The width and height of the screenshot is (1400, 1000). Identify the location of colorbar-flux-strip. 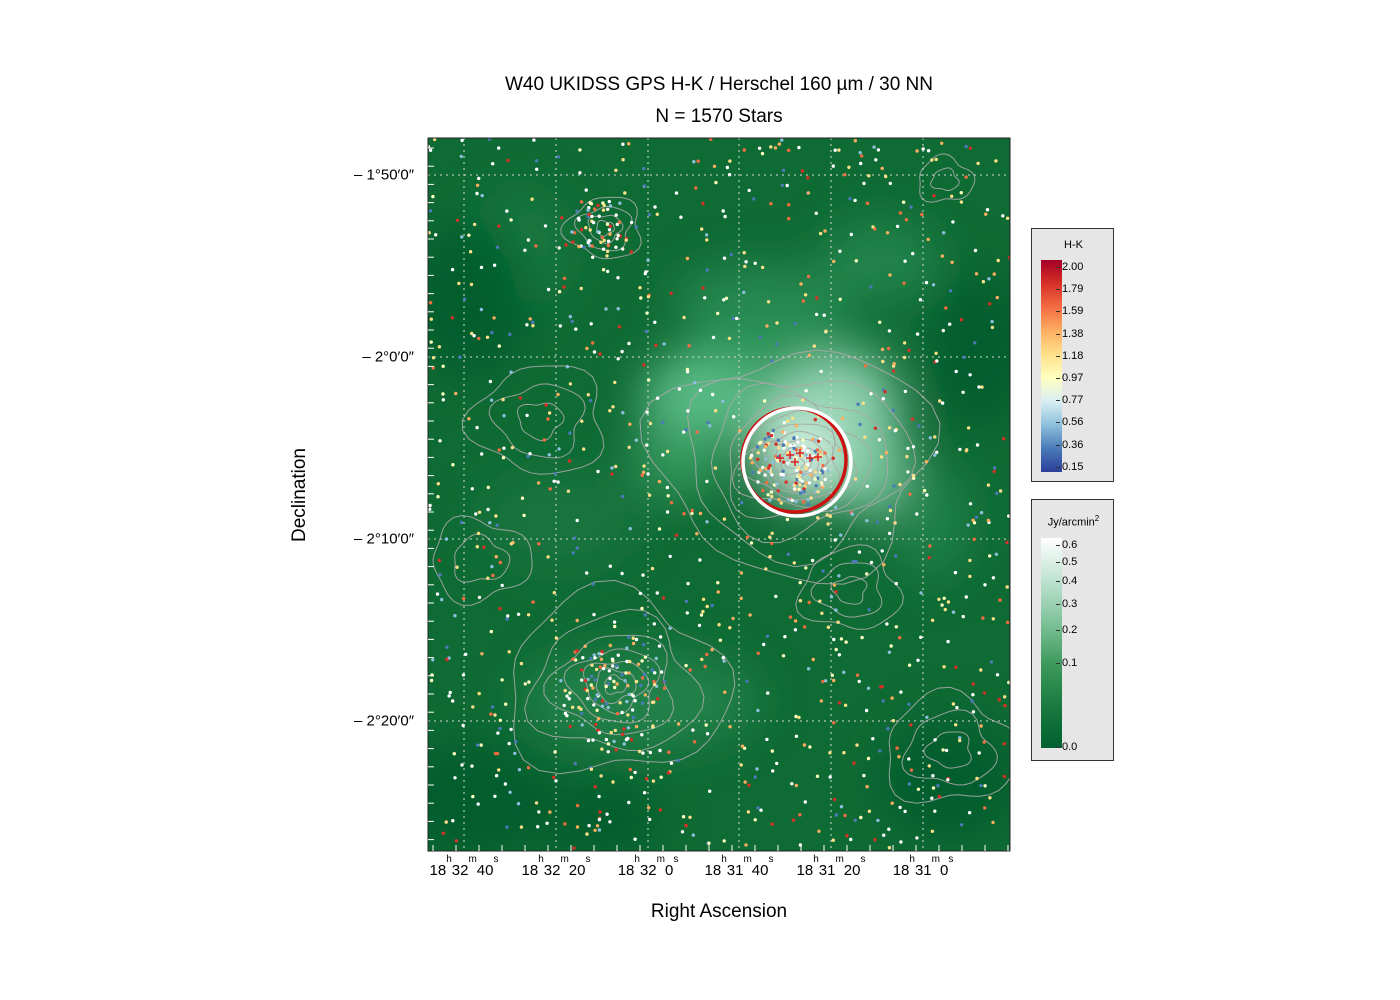
(1051, 643).